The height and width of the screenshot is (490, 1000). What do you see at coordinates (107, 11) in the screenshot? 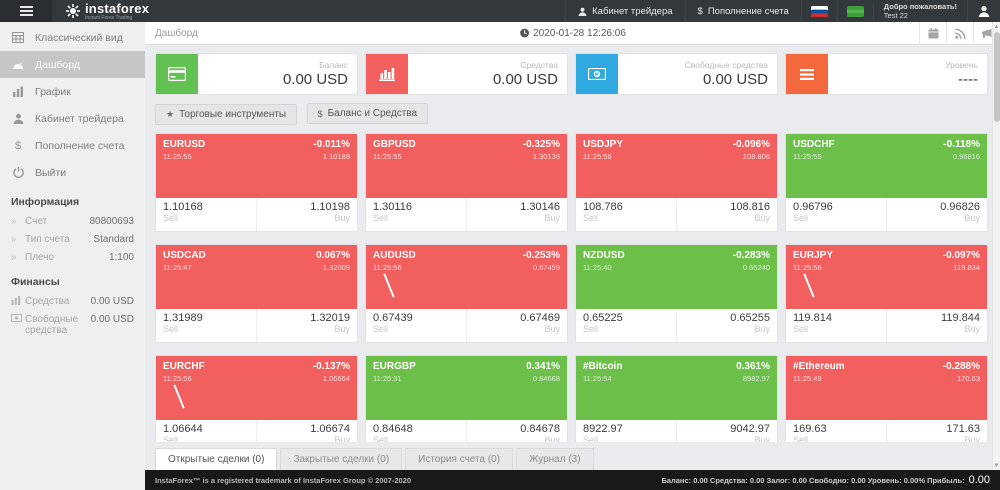
I see `brand-logo: instaforex Instant Forex Trading` at bounding box center [107, 11].